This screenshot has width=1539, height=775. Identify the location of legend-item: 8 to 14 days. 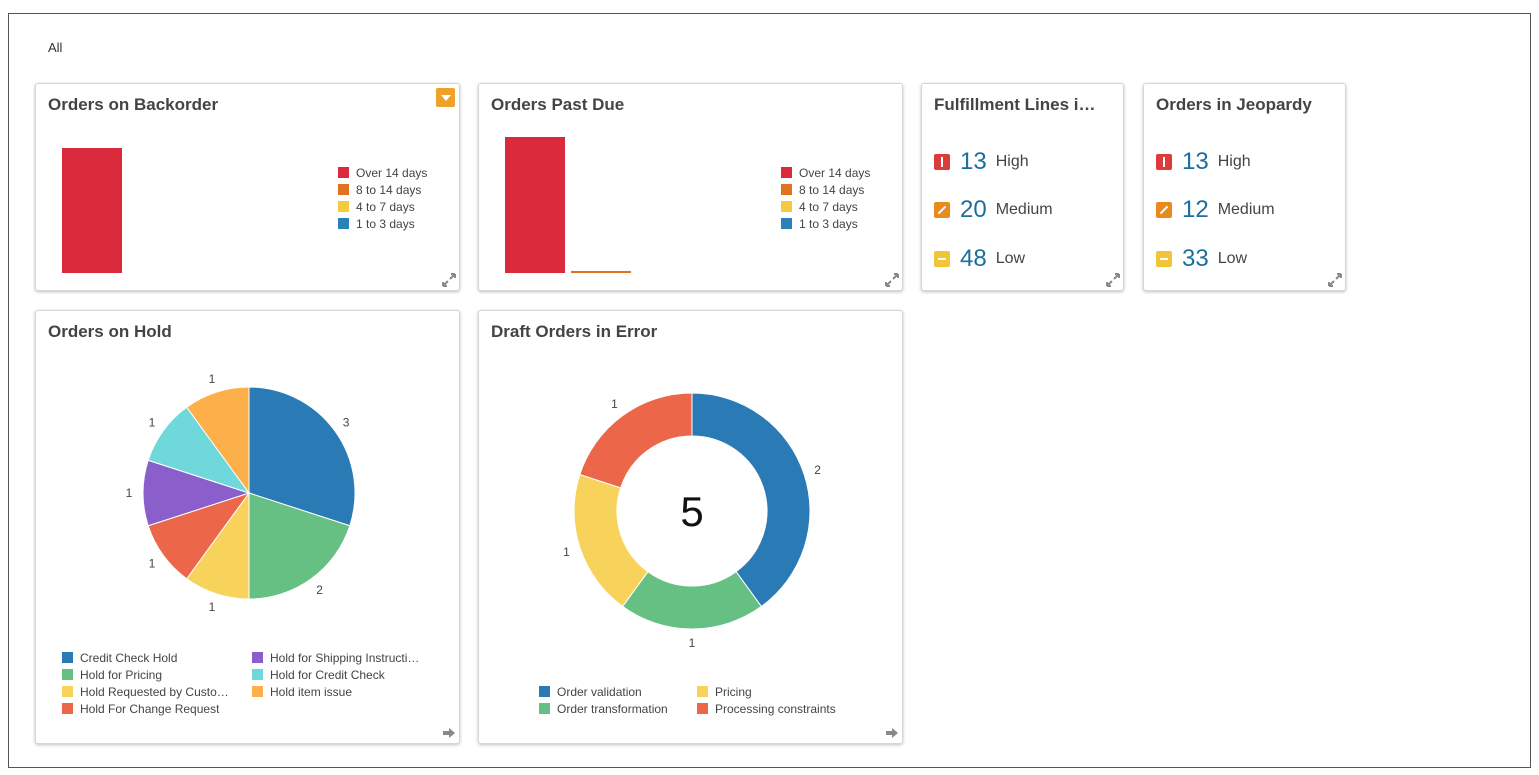
(382, 189).